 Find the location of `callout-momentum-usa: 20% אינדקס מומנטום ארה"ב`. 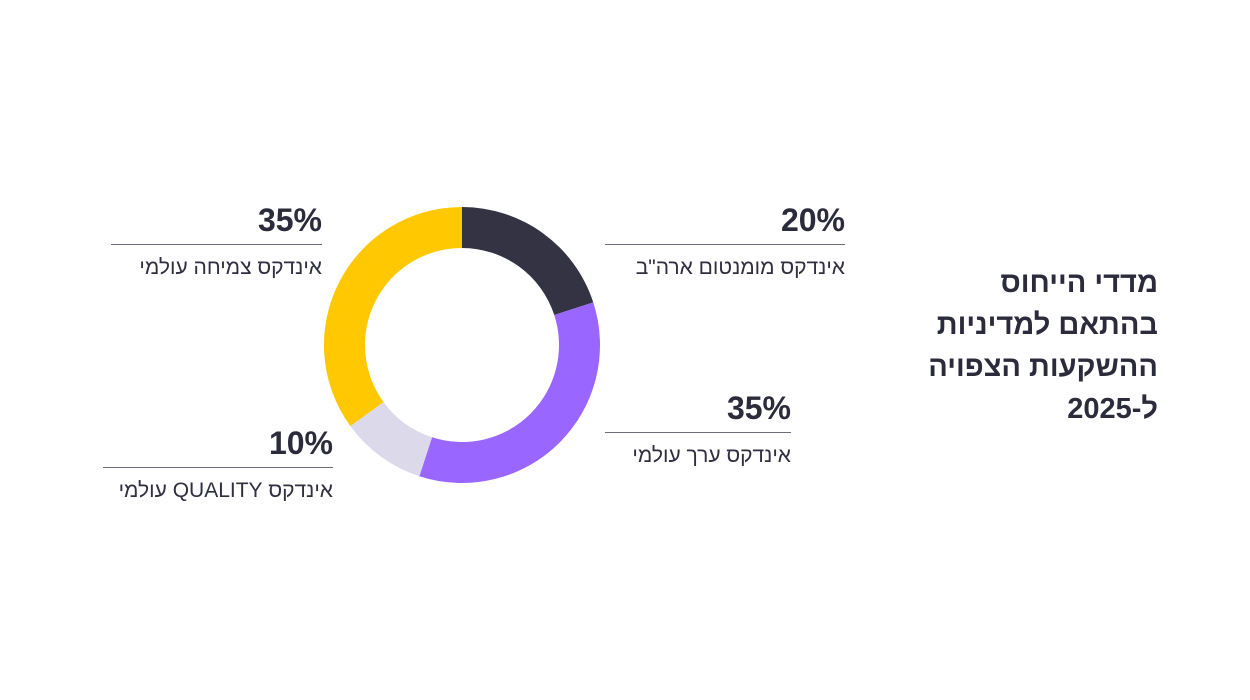

callout-momentum-usa: 20% אינדקס מומנטום ארה"ב is located at coordinates (725, 241).